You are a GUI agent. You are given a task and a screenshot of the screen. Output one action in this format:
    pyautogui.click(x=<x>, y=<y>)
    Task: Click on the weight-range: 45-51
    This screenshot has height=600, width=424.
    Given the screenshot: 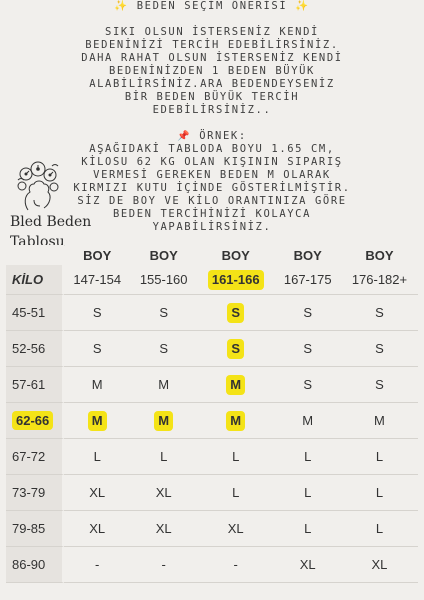 What is the action you would take?
    pyautogui.click(x=35, y=313)
    